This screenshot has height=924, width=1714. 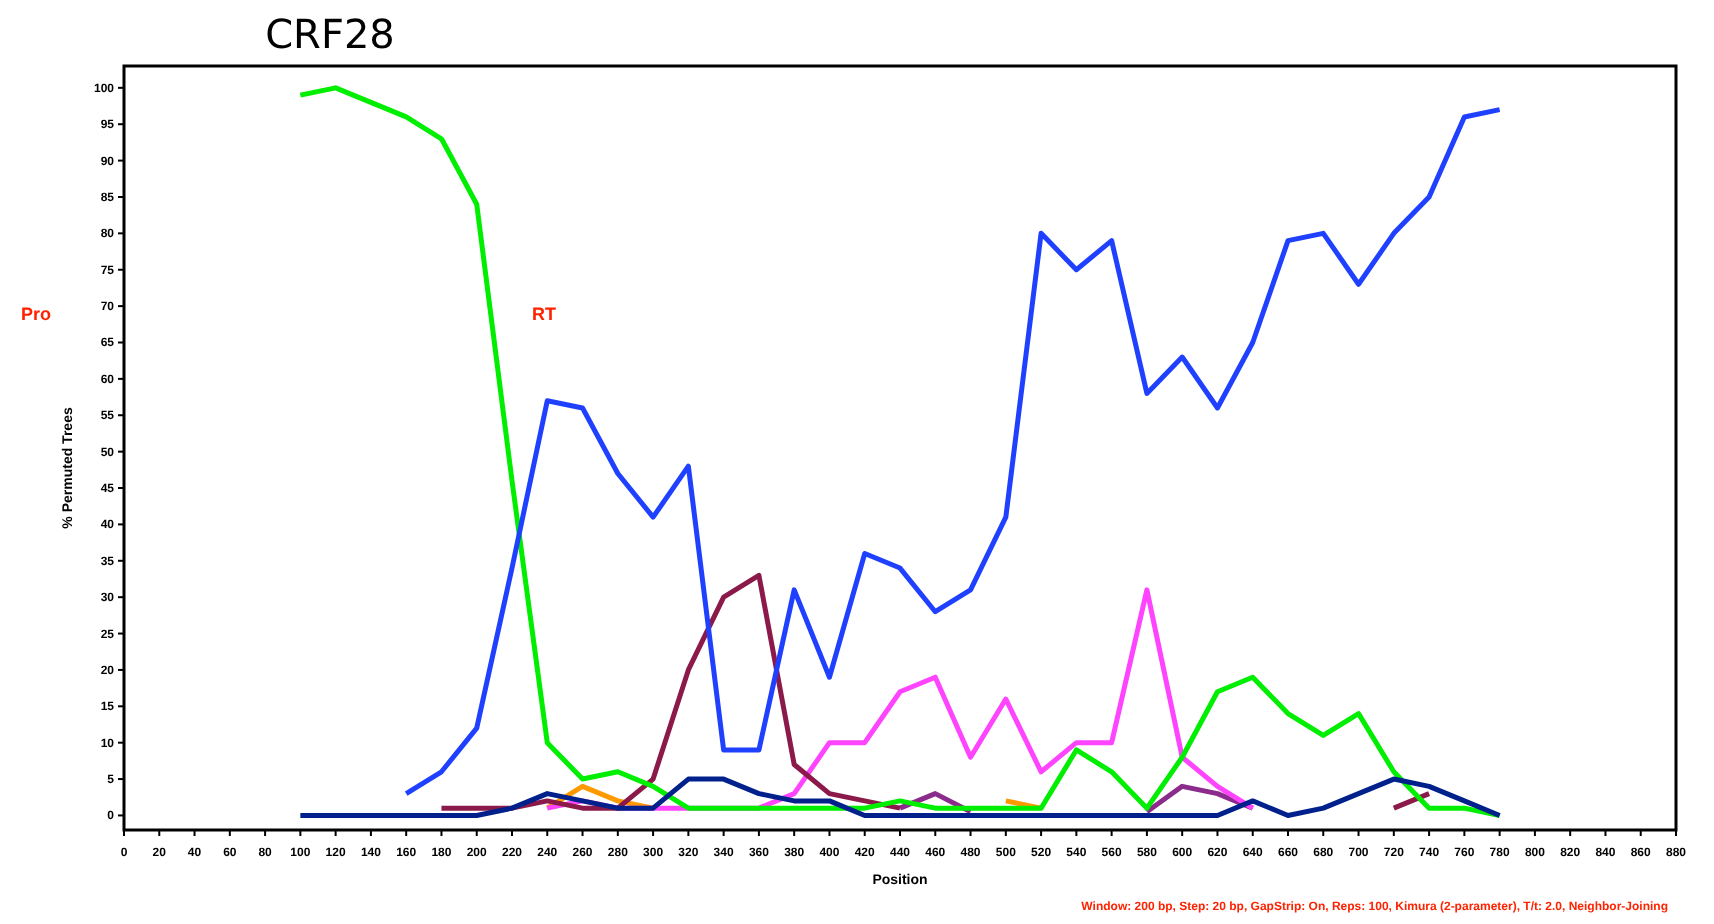 What do you see at coordinates (36, 314) in the screenshot?
I see `text: Pro` at bounding box center [36, 314].